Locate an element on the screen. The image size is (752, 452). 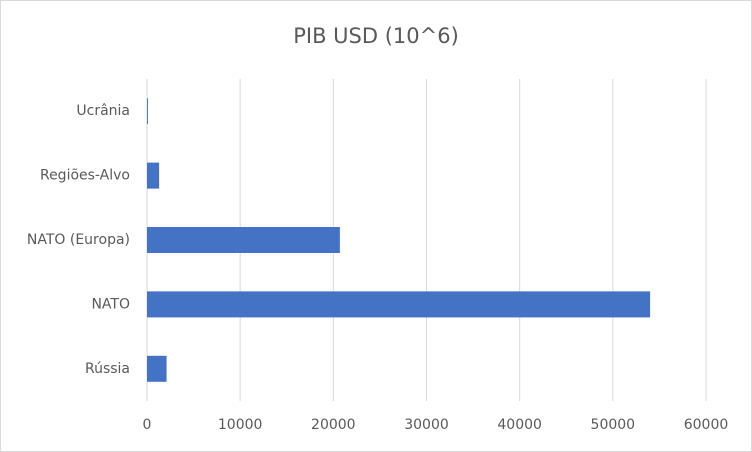
x-tick-label: 10000 is located at coordinates (240, 425).